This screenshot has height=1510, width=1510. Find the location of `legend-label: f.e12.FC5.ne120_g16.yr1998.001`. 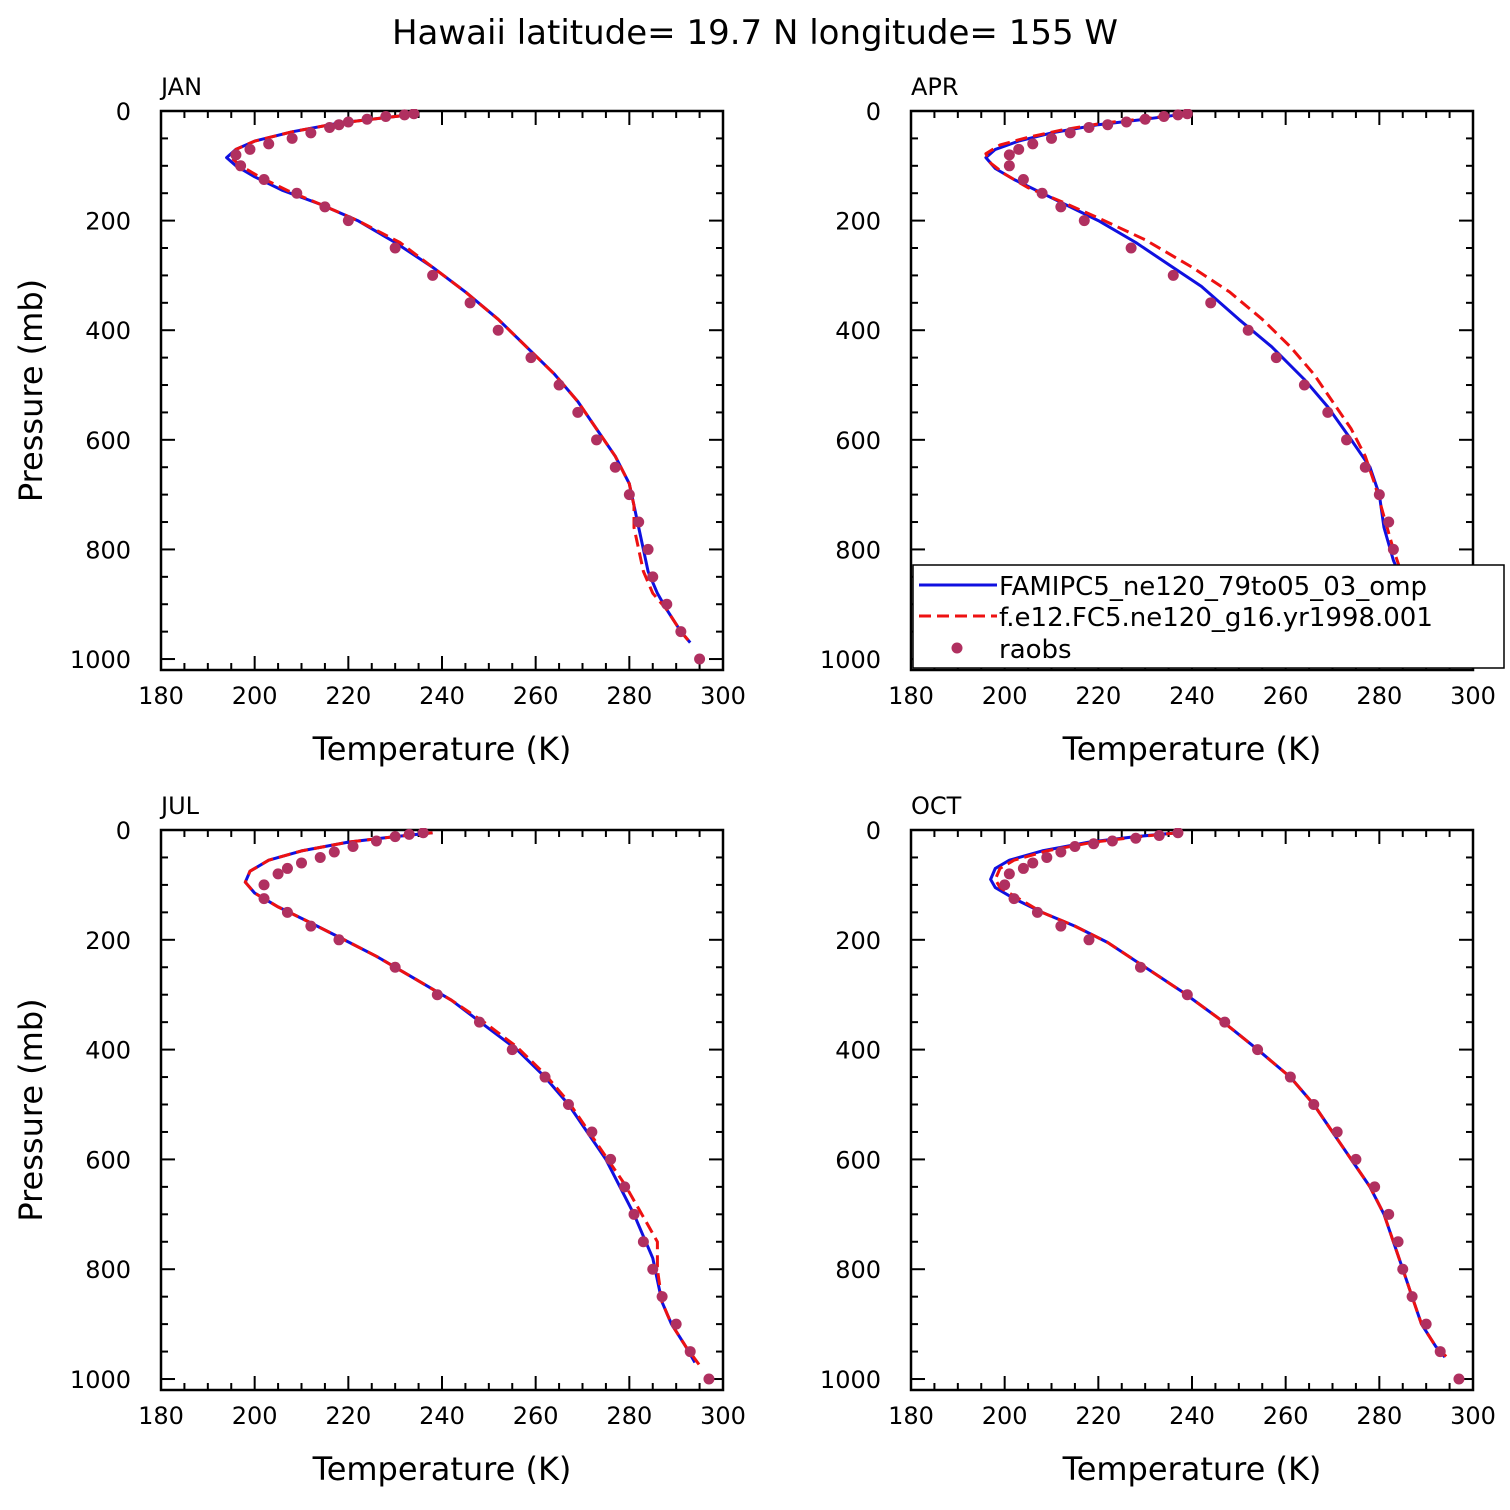

legend-label: f.e12.FC5.ne120_g16.yr1998.001 is located at coordinates (1216, 618).